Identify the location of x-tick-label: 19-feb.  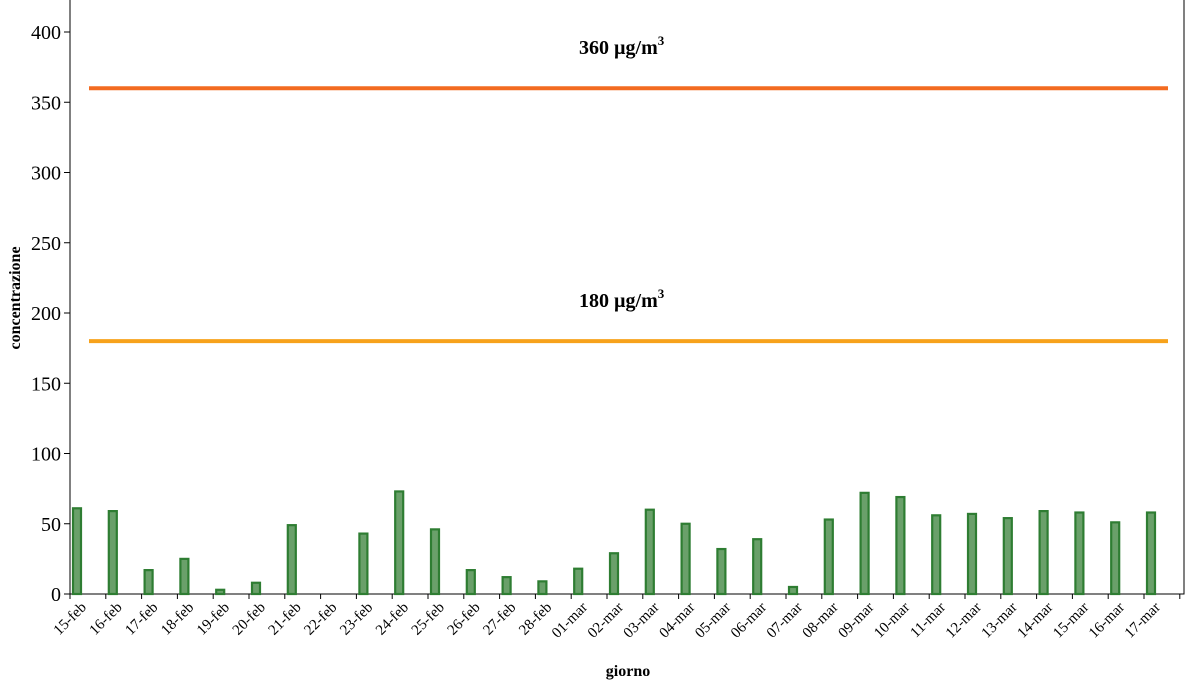
(213, 619).